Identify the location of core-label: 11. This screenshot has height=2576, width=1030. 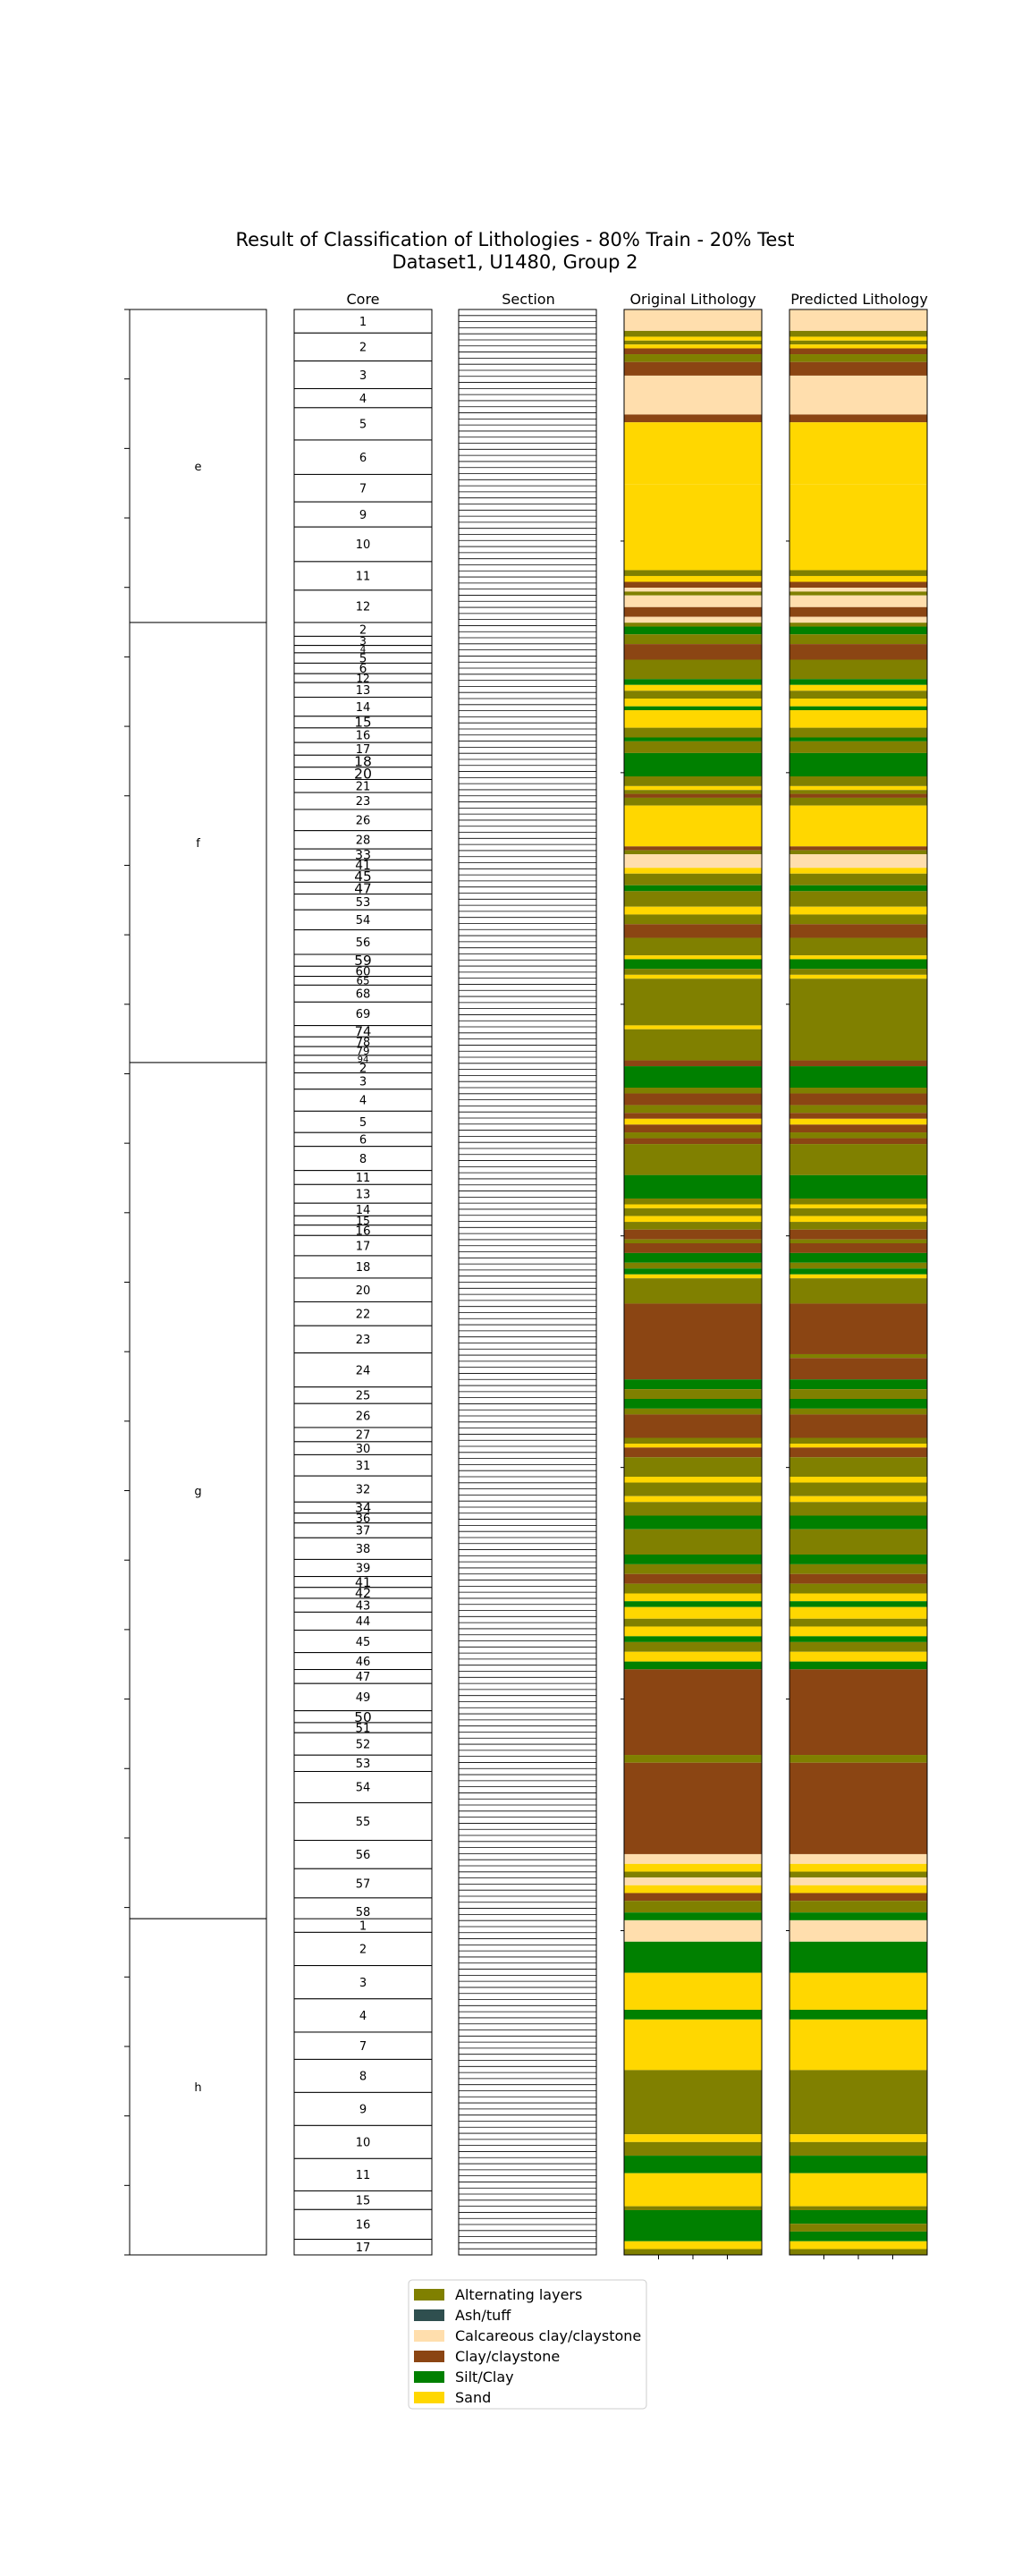
(363, 577).